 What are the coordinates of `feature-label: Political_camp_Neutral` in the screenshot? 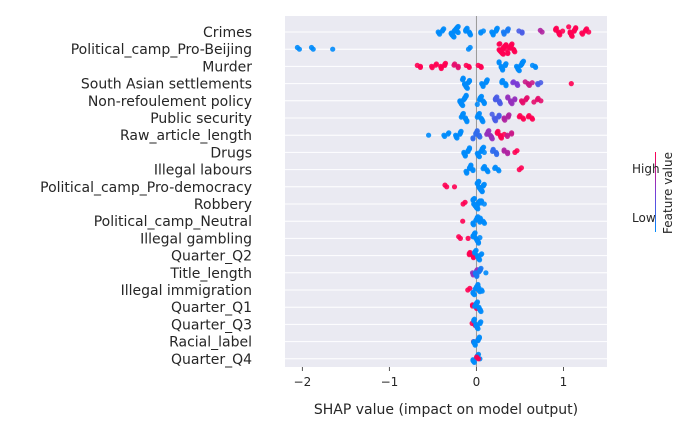 It's located at (173, 222).